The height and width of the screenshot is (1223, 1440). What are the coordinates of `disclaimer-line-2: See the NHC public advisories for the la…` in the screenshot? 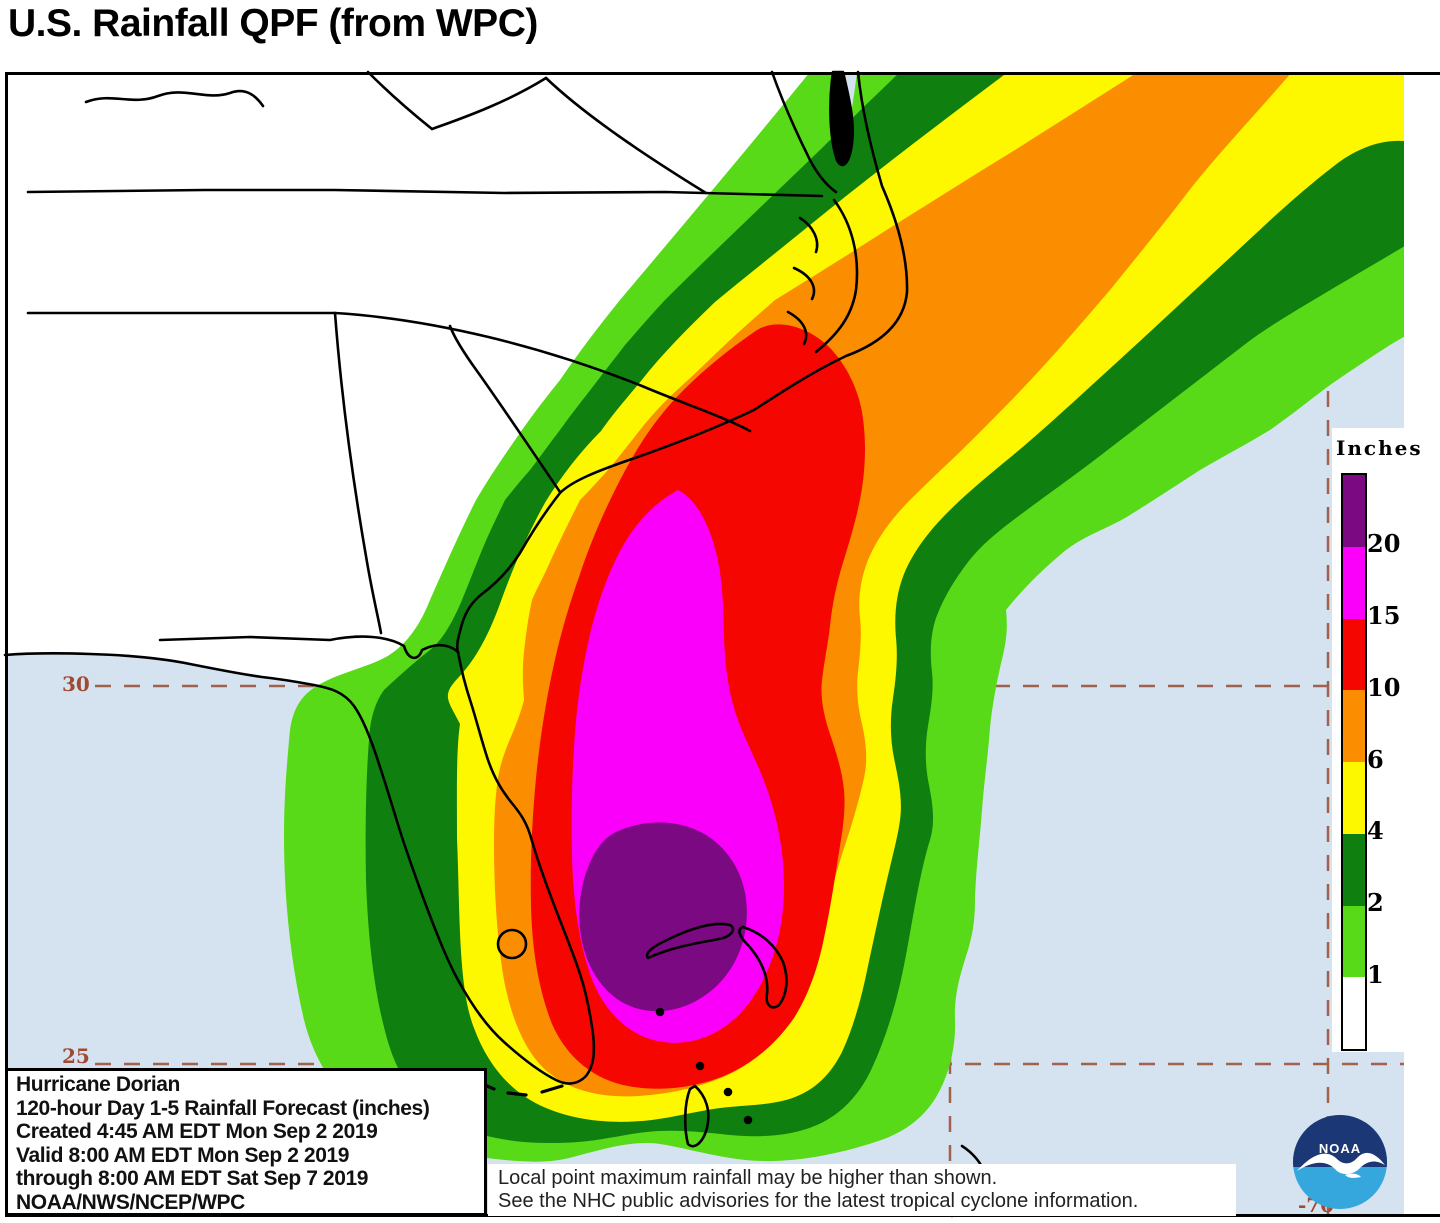 It's located at (818, 1201).